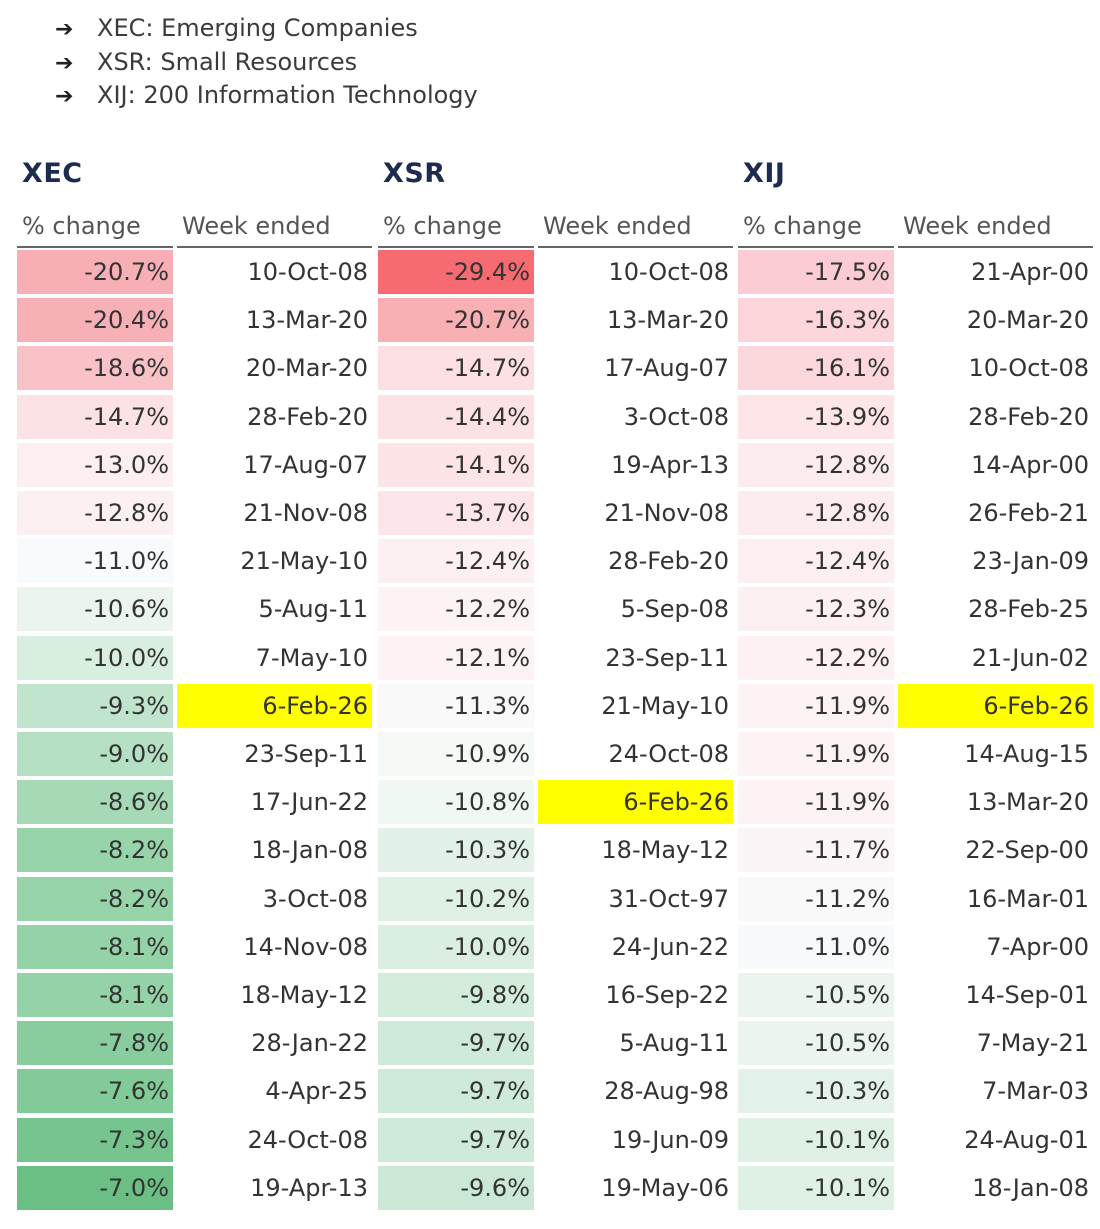 This screenshot has height=1229, width=1100. What do you see at coordinates (816, 227) in the screenshot?
I see `column-header-pct-change: % change` at bounding box center [816, 227].